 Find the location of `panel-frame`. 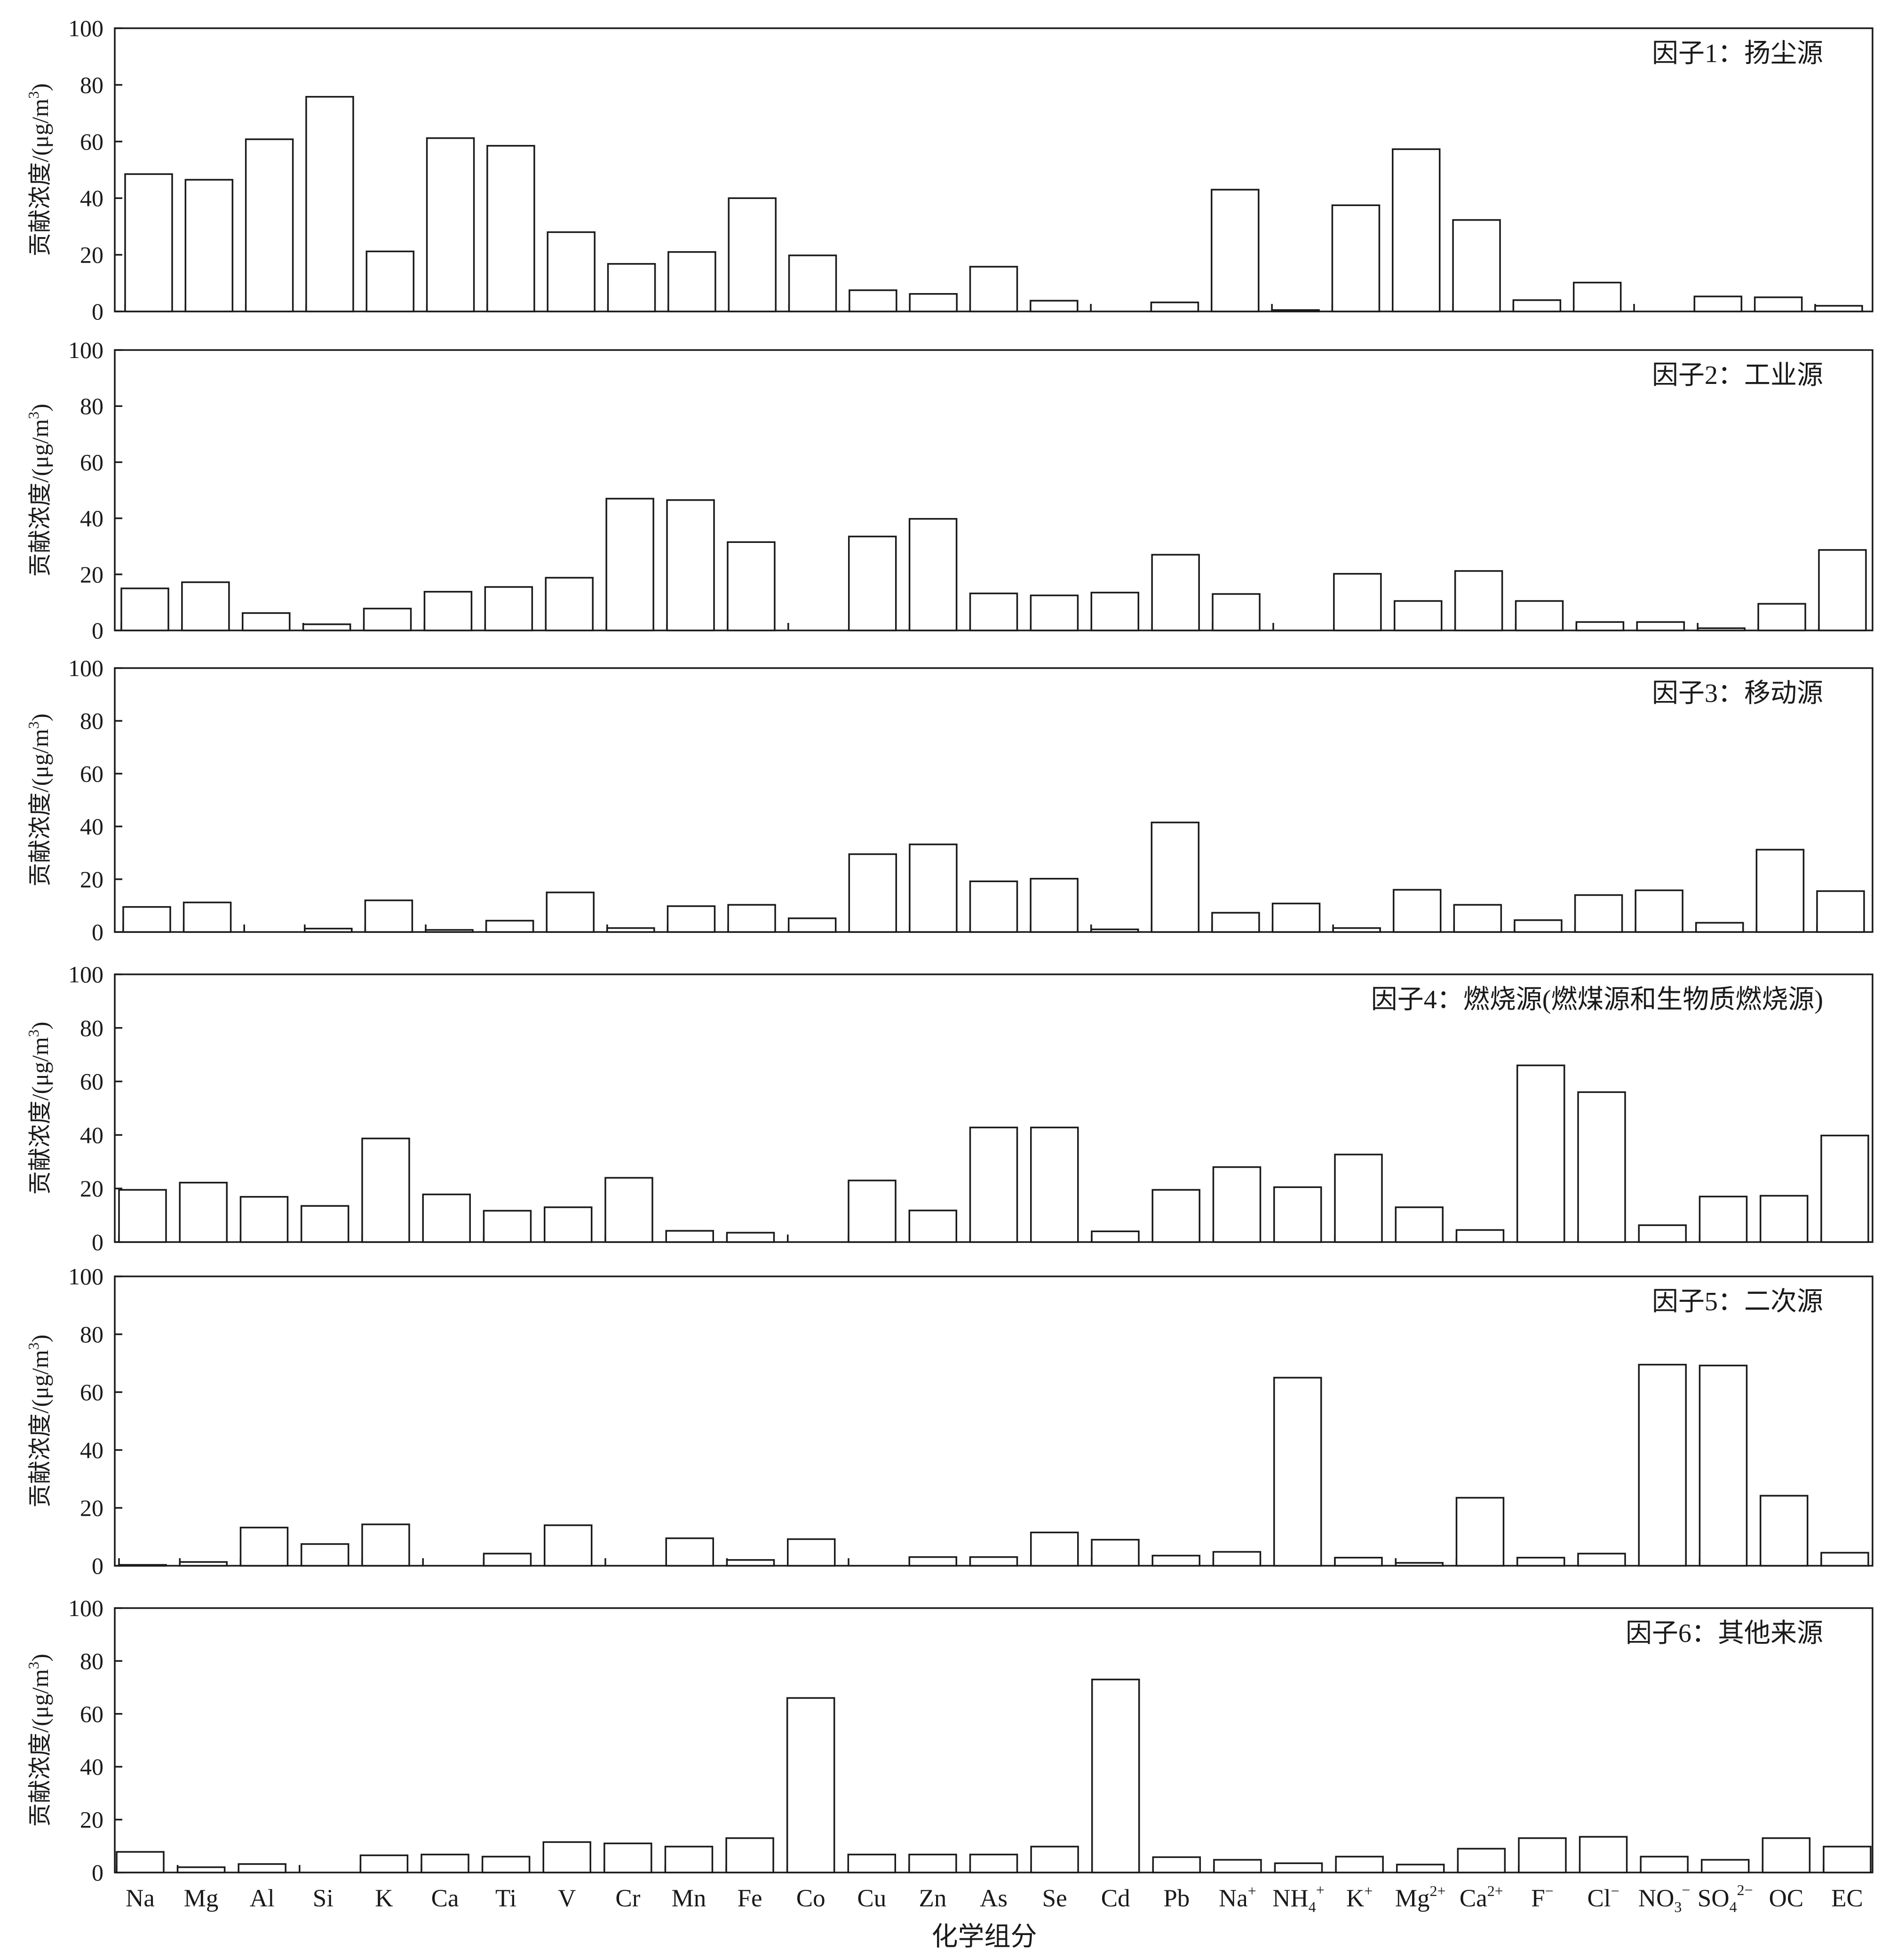

panel-frame is located at coordinates (993, 490).